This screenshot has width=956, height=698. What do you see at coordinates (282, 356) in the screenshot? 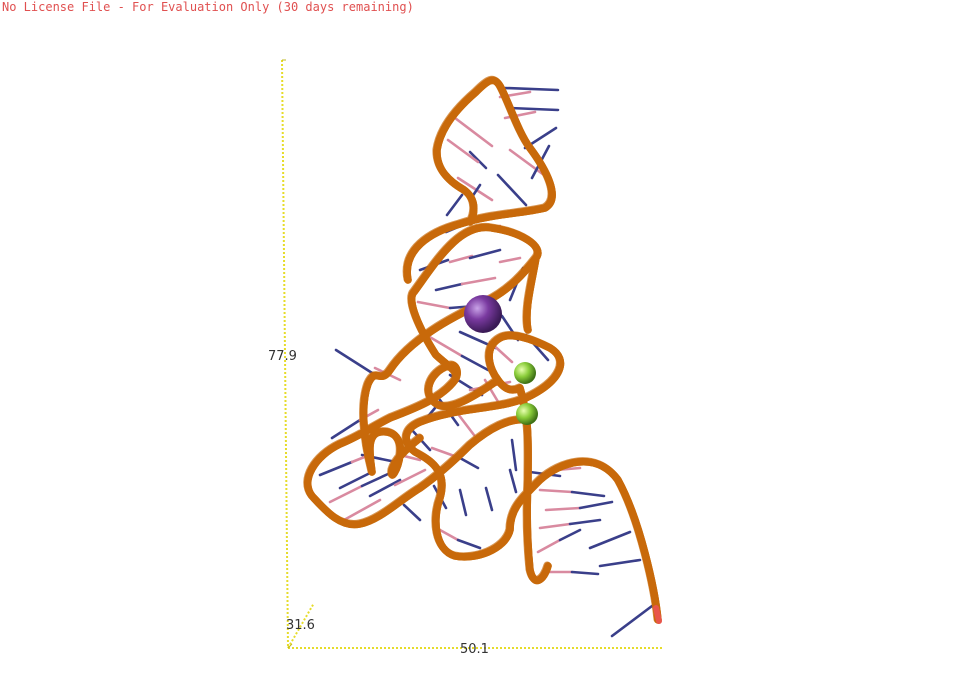
I see `y-axis-label: 77.9` at bounding box center [282, 356].